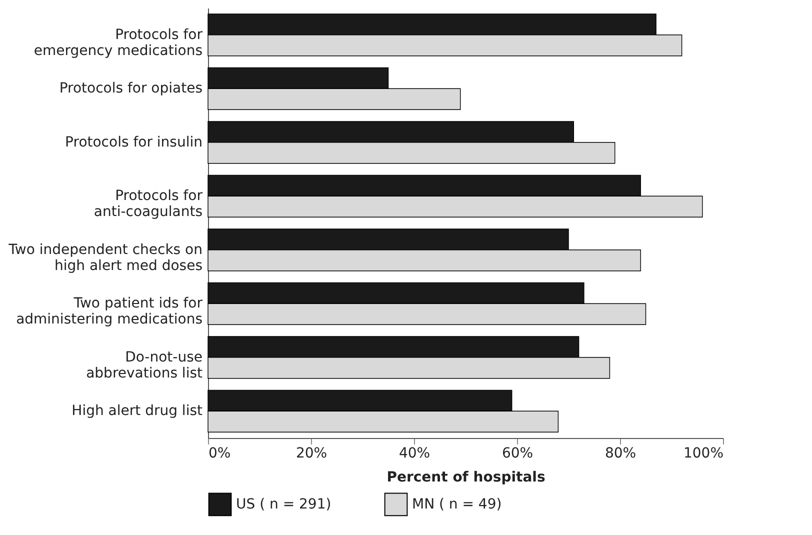 The height and width of the screenshot is (535, 812). What do you see at coordinates (620, 454) in the screenshot?
I see `x-tick-label: 80%` at bounding box center [620, 454].